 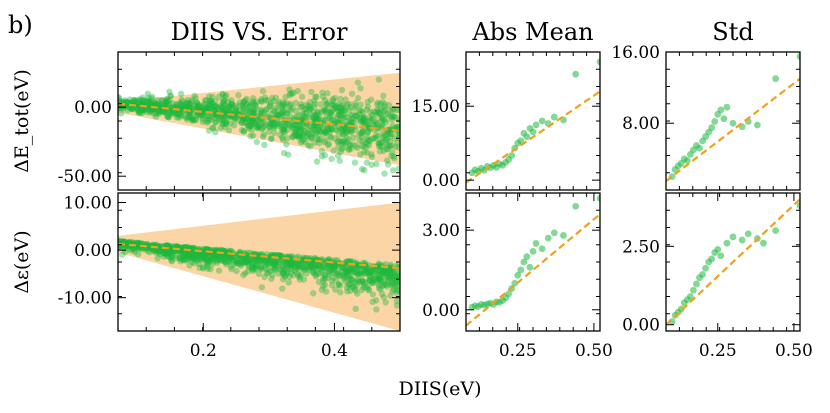 I want to click on y-tick-label: -10.00, so click(x=85, y=299).